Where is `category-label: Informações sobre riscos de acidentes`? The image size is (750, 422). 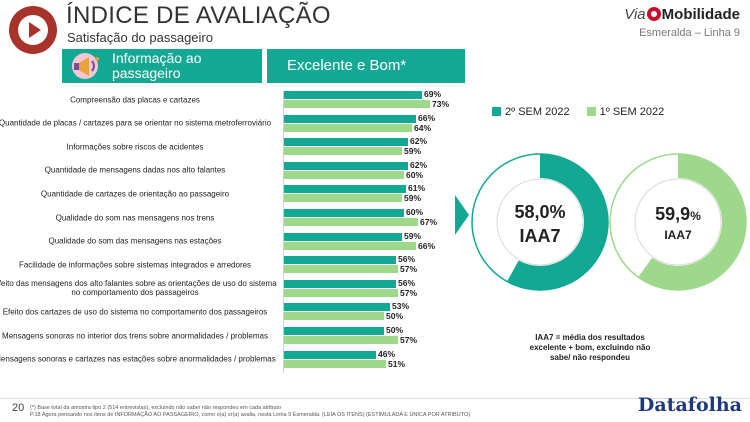
category-label: Informações sobre riscos de acidentes is located at coordinates (135, 147).